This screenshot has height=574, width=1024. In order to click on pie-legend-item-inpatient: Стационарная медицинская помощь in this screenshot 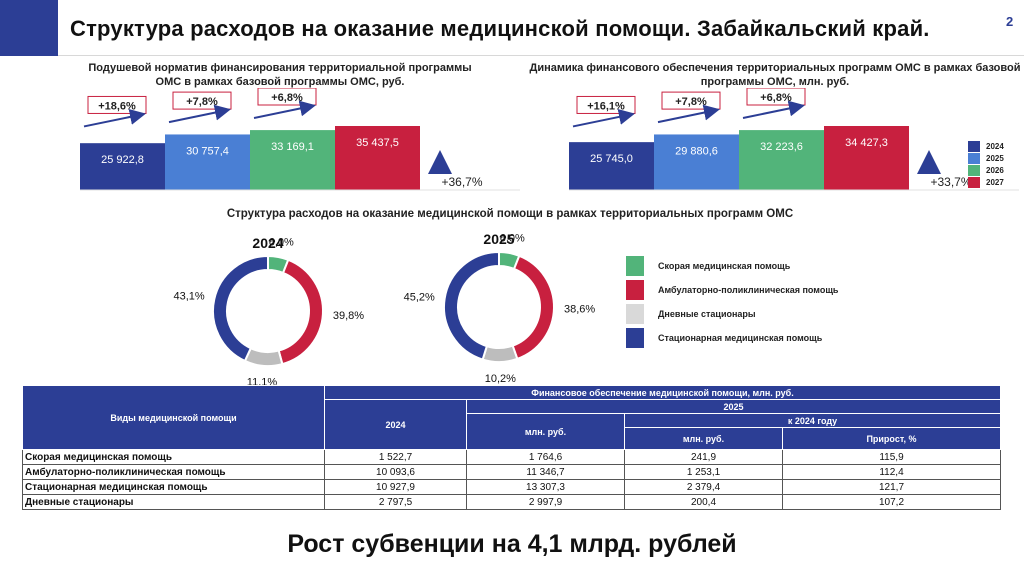, I will do `click(732, 338)`.